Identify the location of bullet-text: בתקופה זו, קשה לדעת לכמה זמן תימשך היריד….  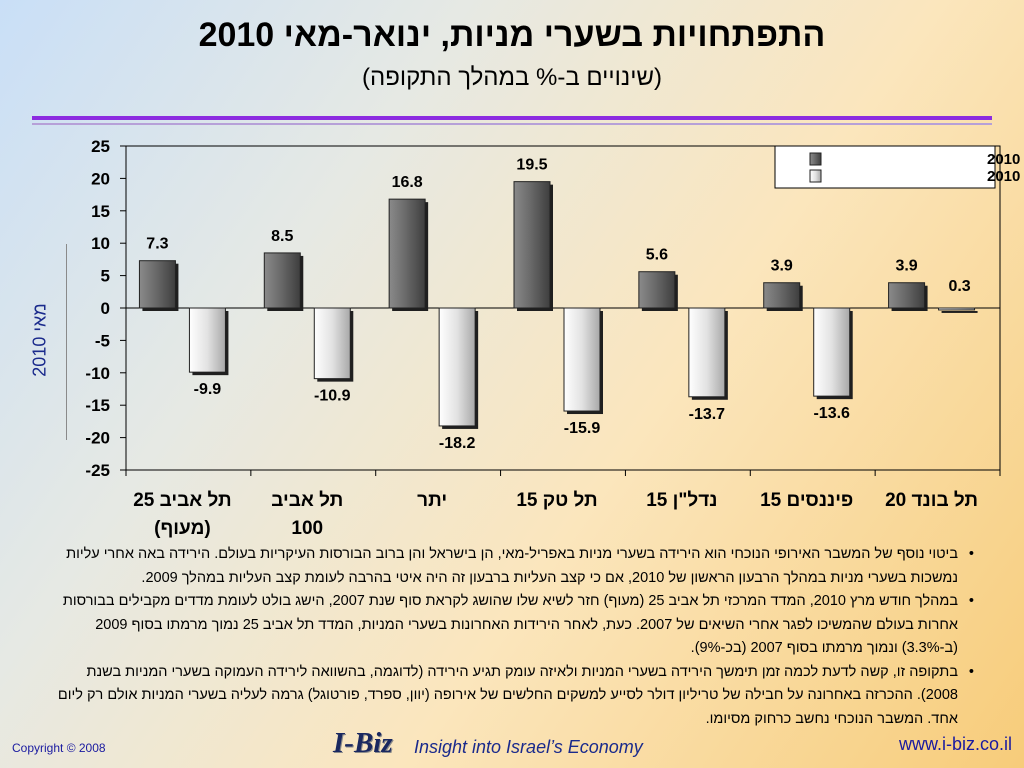
(507, 695).